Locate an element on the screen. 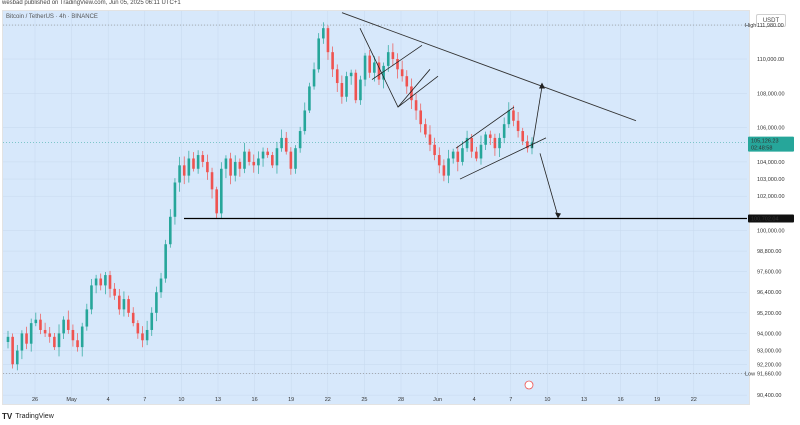 The image size is (800, 425). y-tick-label: 97,600.00 is located at coordinates (769, 273).